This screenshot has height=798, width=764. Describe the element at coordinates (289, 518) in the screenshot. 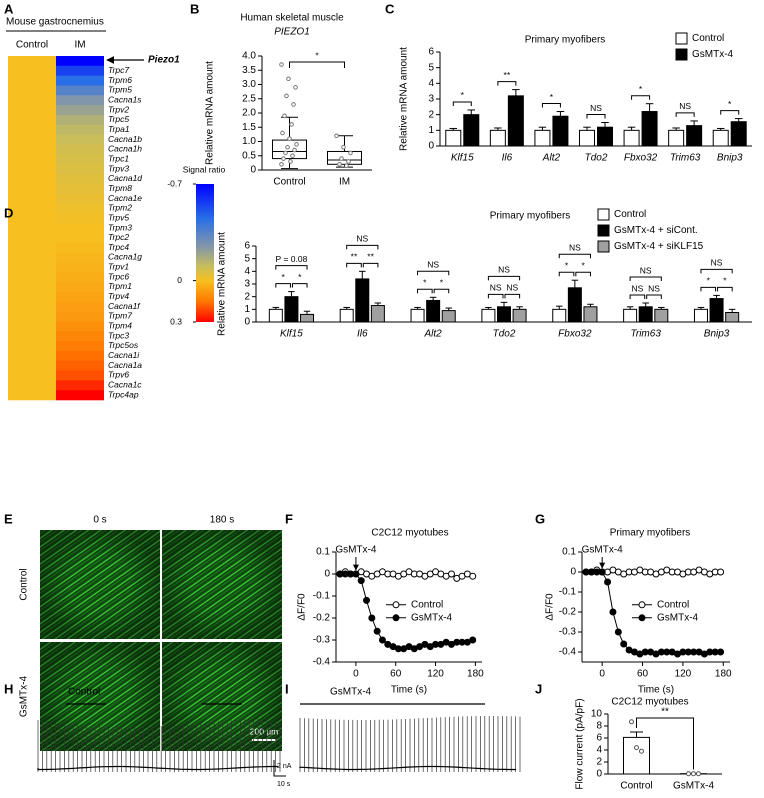

I see `panel-letter: F` at that location.